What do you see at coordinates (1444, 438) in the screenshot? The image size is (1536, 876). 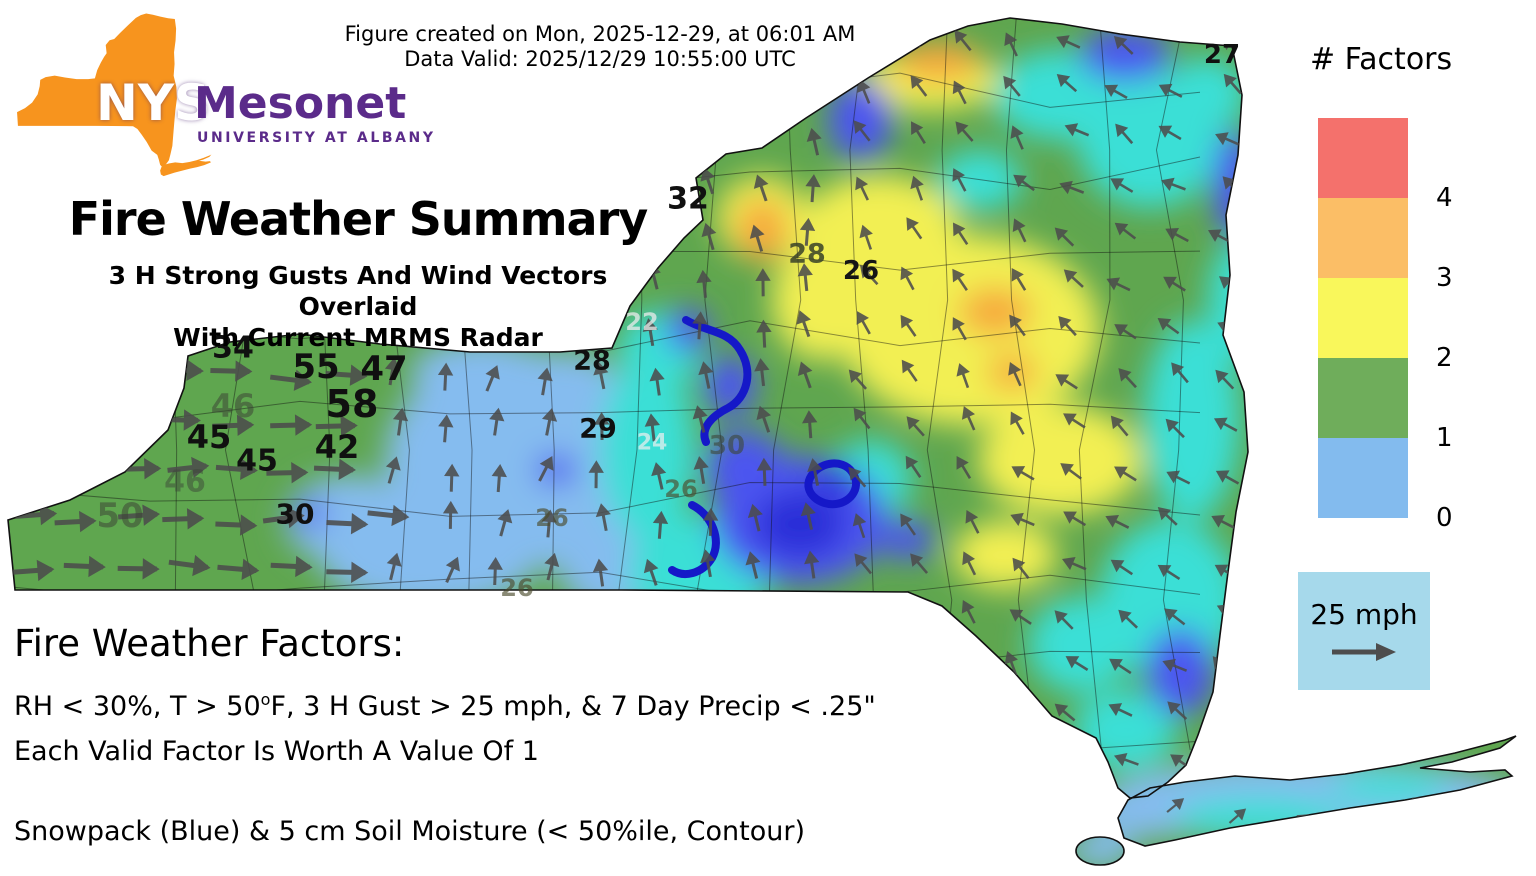 I see `legend-label-1: 1` at bounding box center [1444, 438].